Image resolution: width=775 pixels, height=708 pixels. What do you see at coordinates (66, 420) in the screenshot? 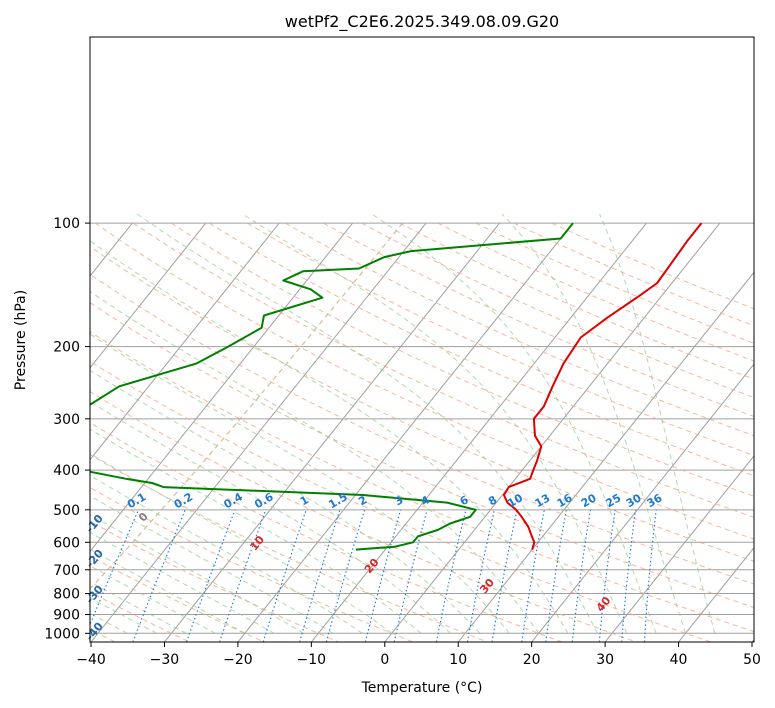
I see `y-tick-label: 300` at bounding box center [66, 420].